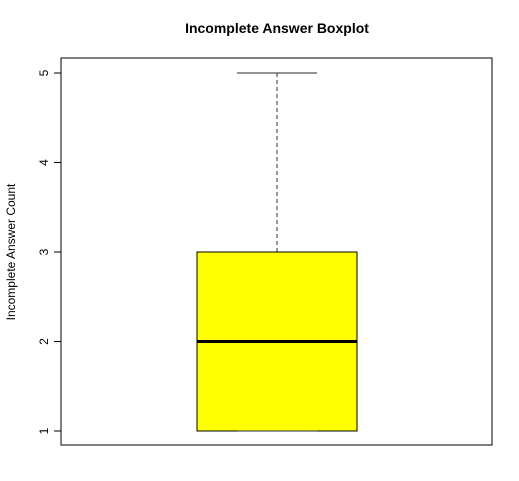  What do you see at coordinates (44, 341) in the screenshot?
I see `y-tick-label-2: 2` at bounding box center [44, 341].